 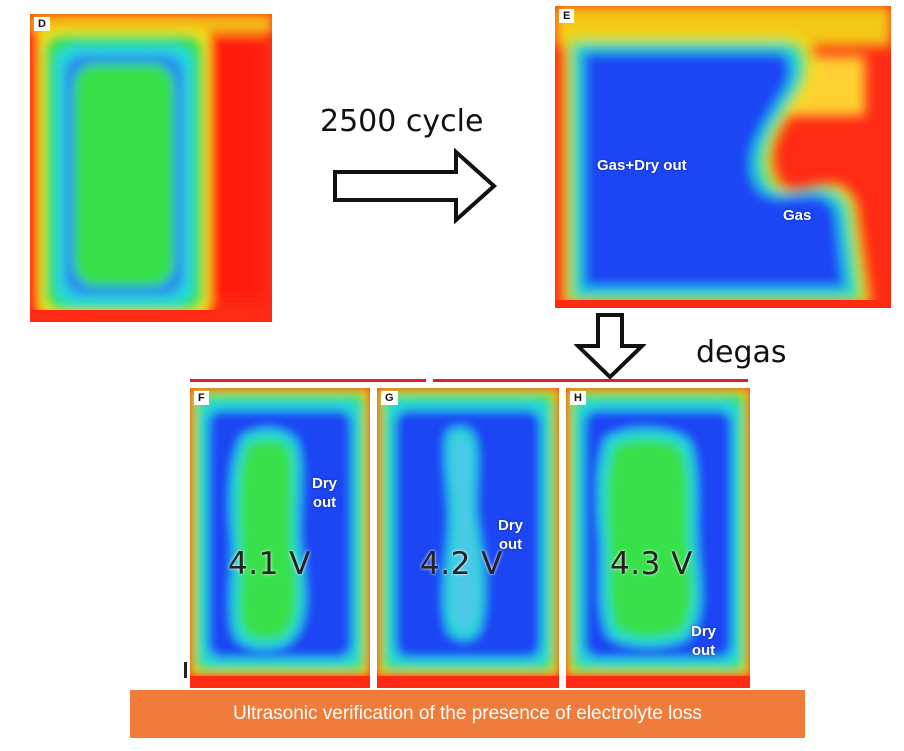 I want to click on gas-dry-out-label: Gas+Dry out, so click(x=642, y=165).